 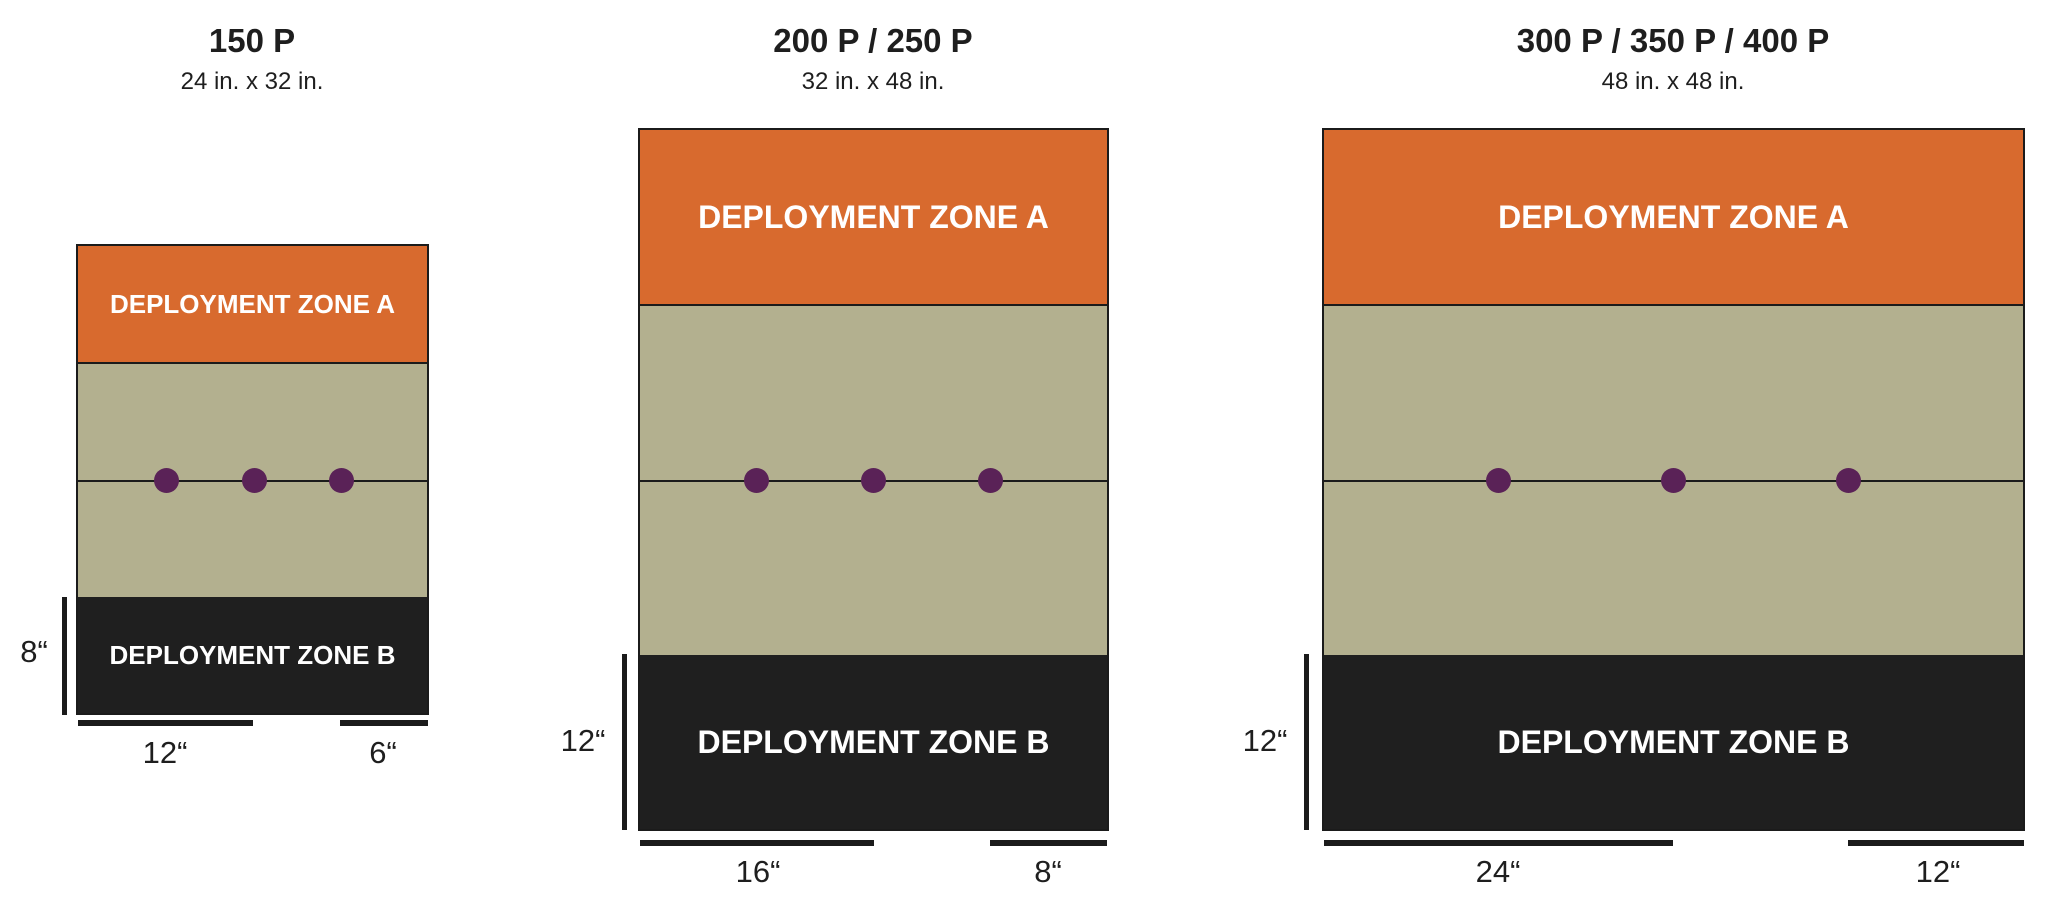 I want to click on map-200-zone-b: DEPLOYMENT ZONE B, so click(x=873, y=742).